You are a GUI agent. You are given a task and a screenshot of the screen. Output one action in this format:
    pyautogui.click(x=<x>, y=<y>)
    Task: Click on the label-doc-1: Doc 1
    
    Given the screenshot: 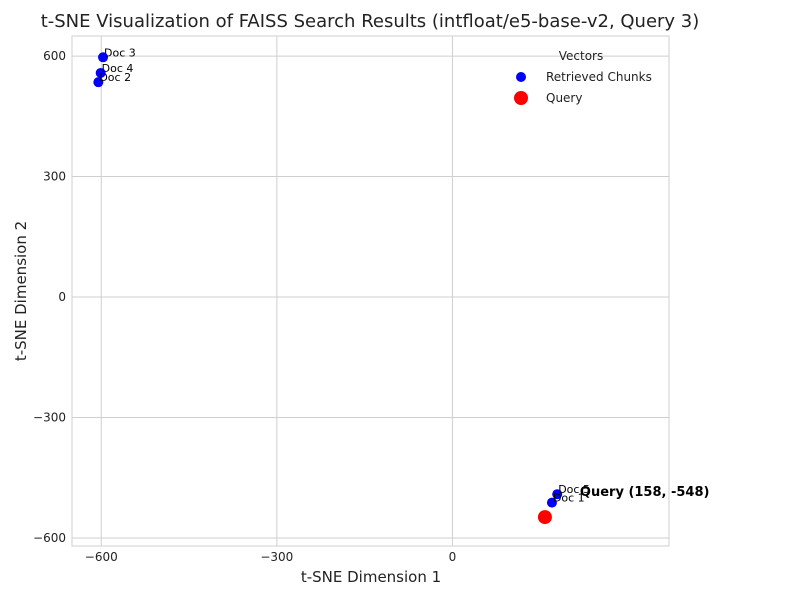 What is the action you would take?
    pyautogui.click(x=569, y=498)
    